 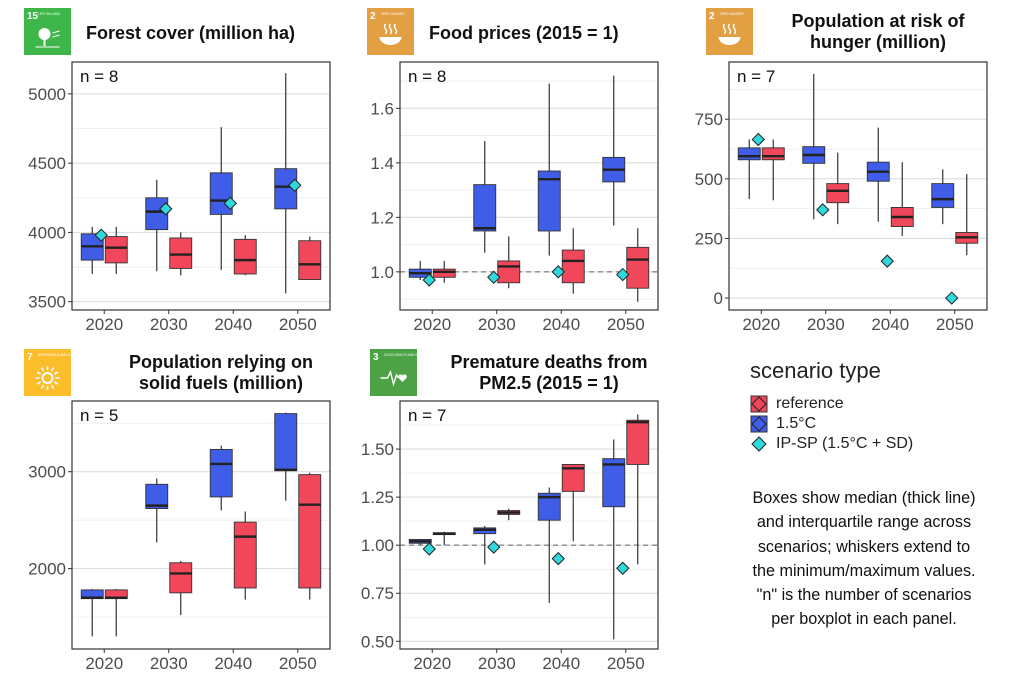 I want to click on tree-icon, so click(x=47, y=38).